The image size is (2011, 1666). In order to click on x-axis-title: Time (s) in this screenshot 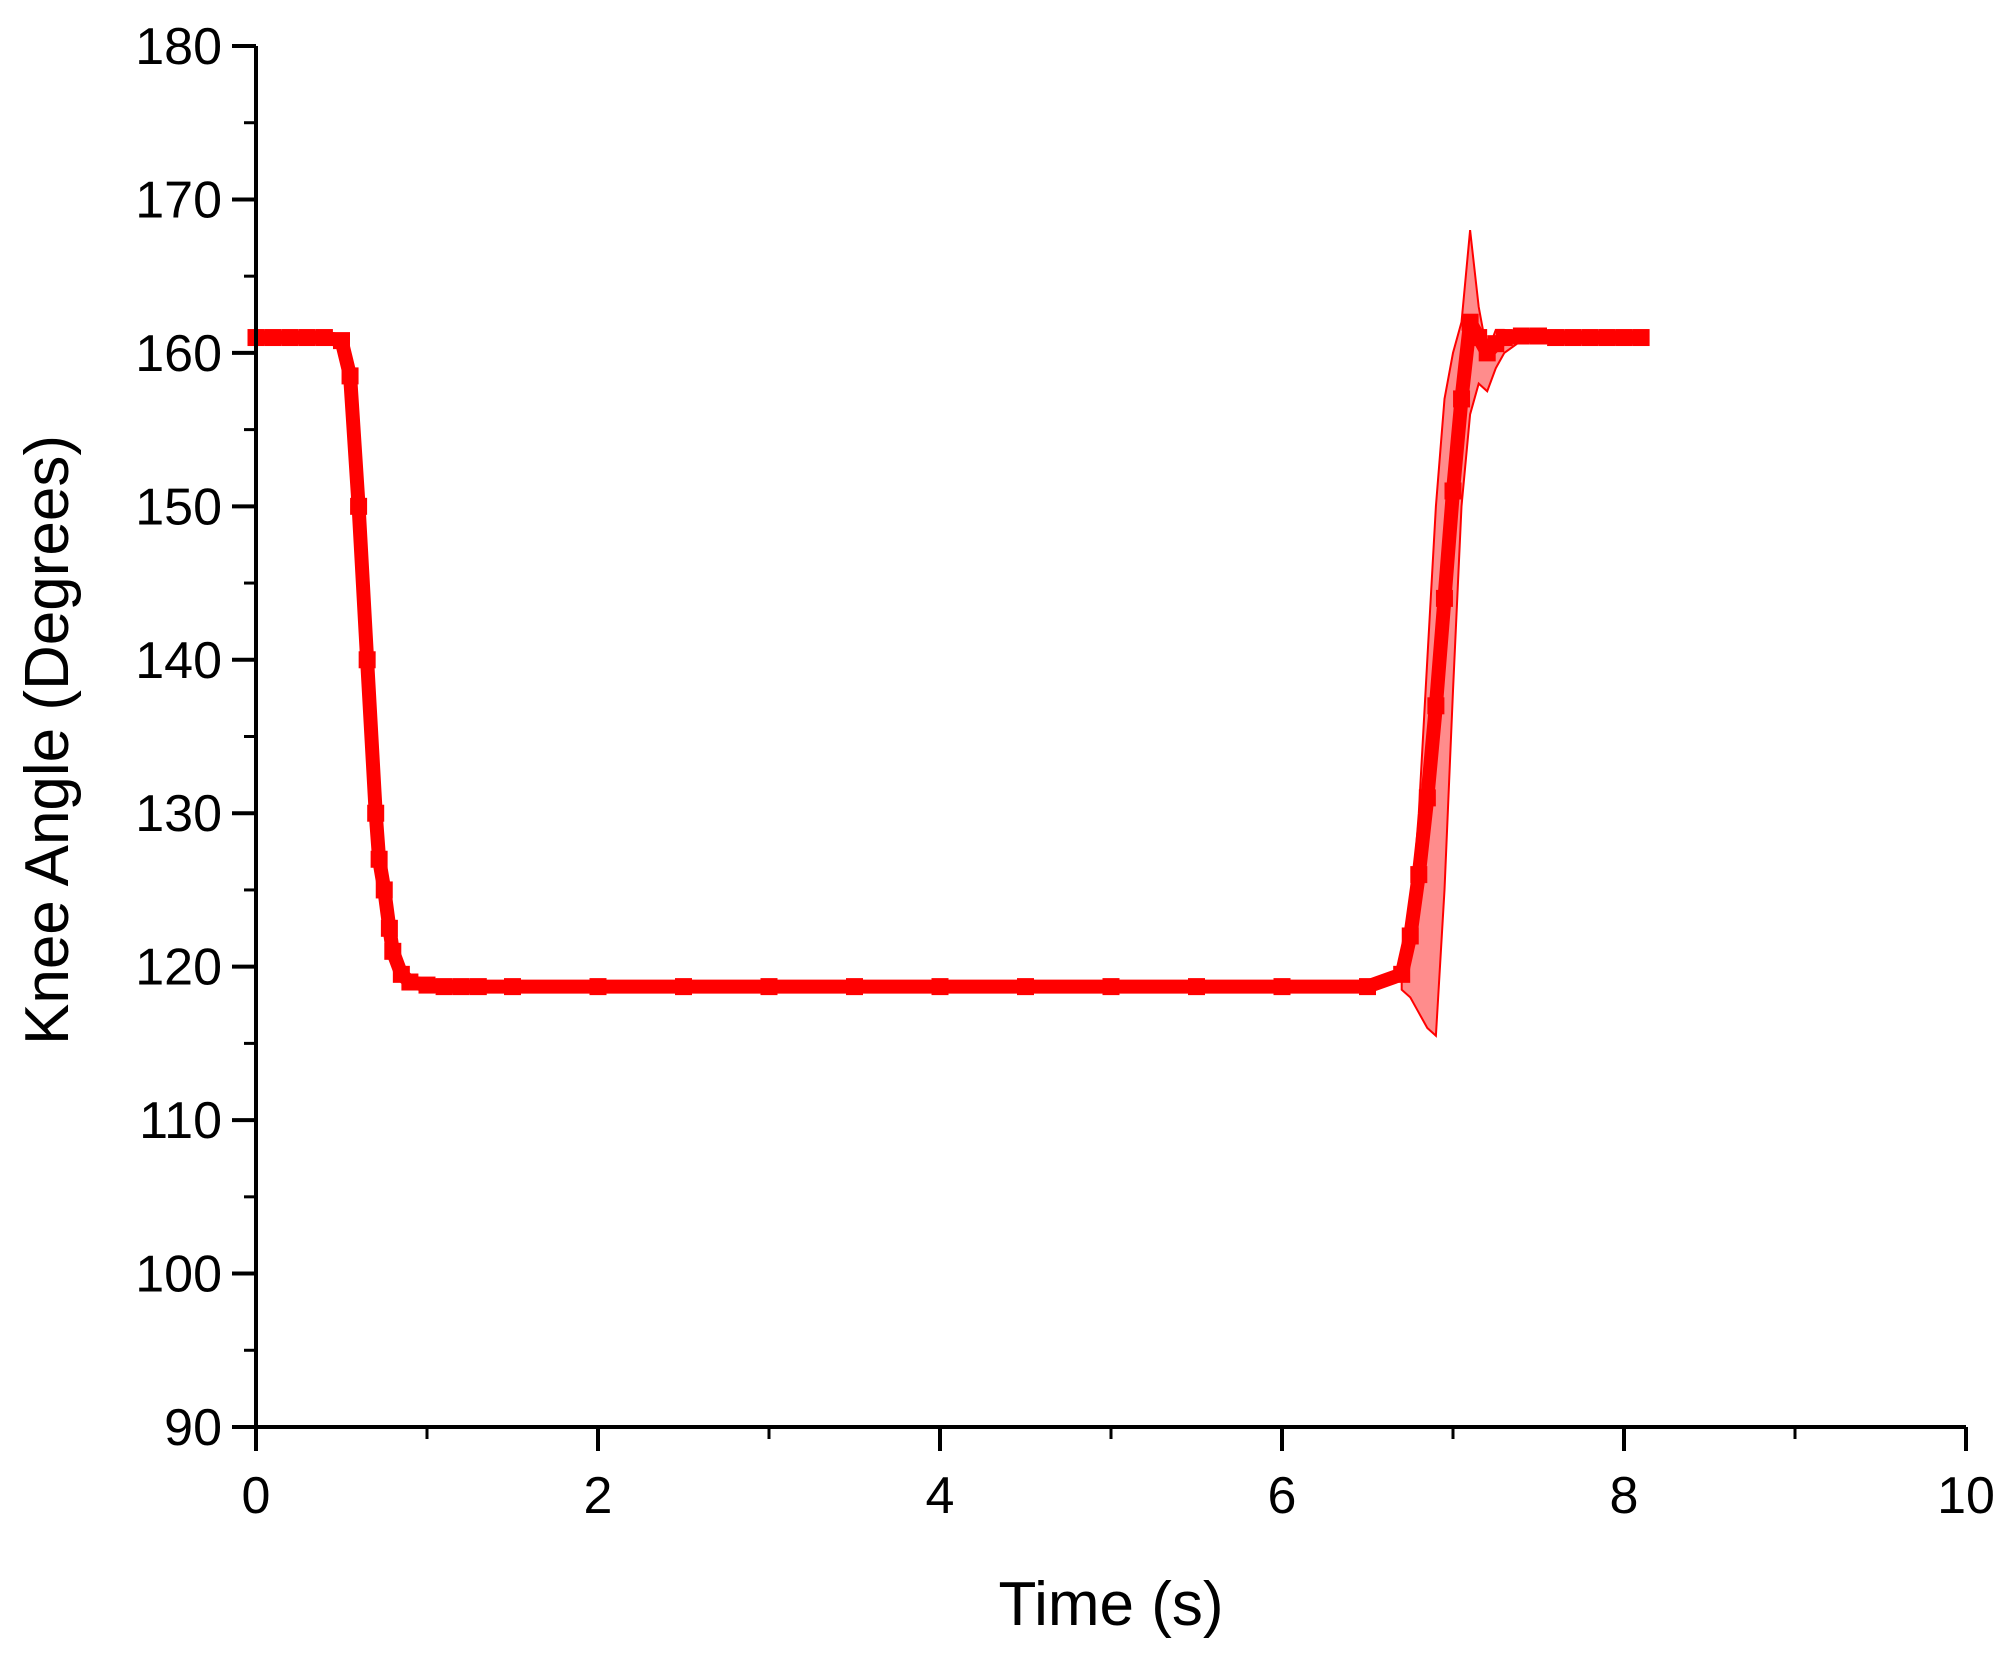, I will do `click(1111, 1604)`.